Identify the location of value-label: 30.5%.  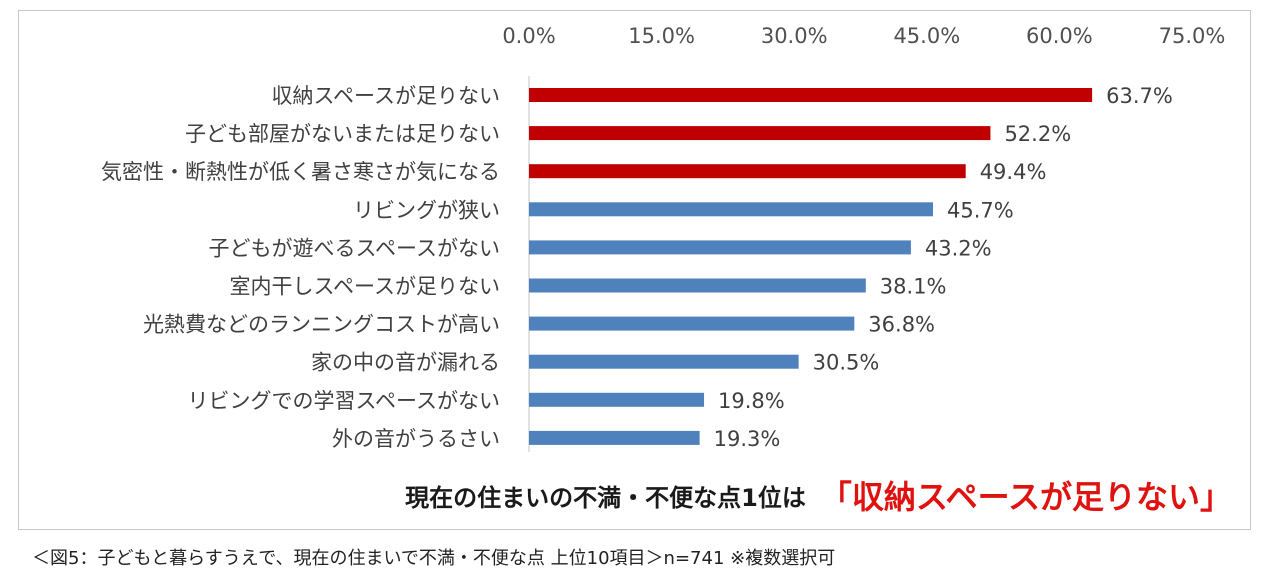
(846, 363).